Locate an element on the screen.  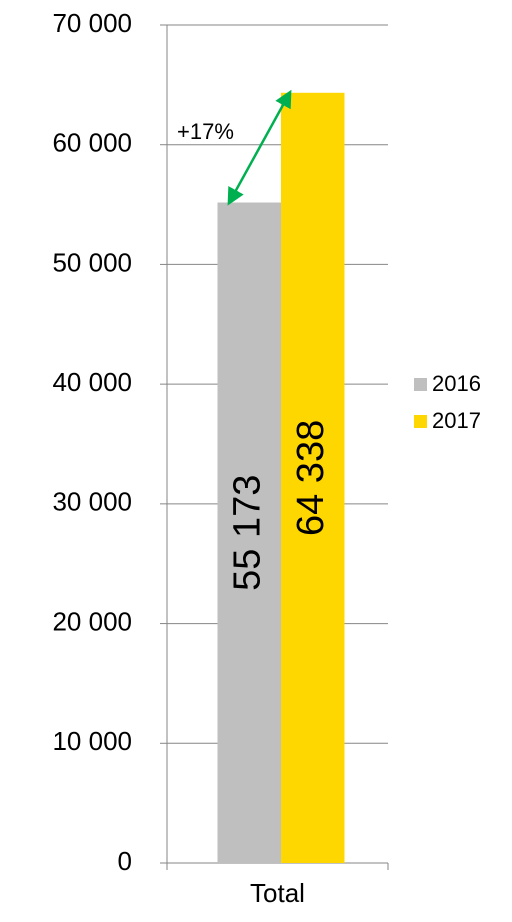
value-label: 55 173 is located at coordinates (247, 533).